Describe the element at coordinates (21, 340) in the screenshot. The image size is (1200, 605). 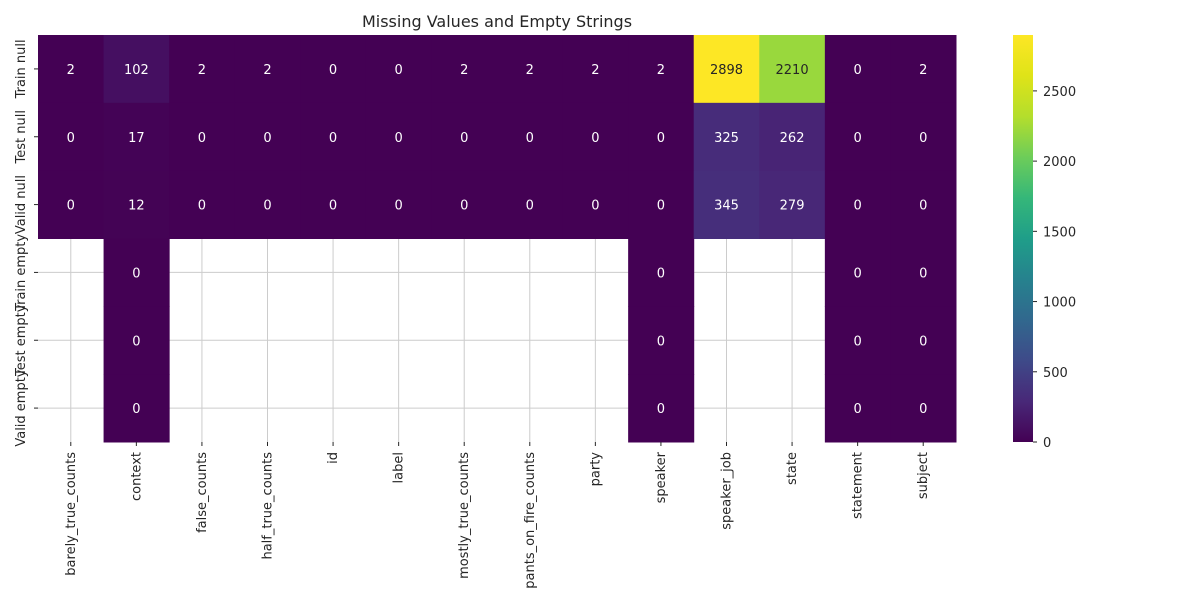
I see `y-tick-label: Test empty` at that location.